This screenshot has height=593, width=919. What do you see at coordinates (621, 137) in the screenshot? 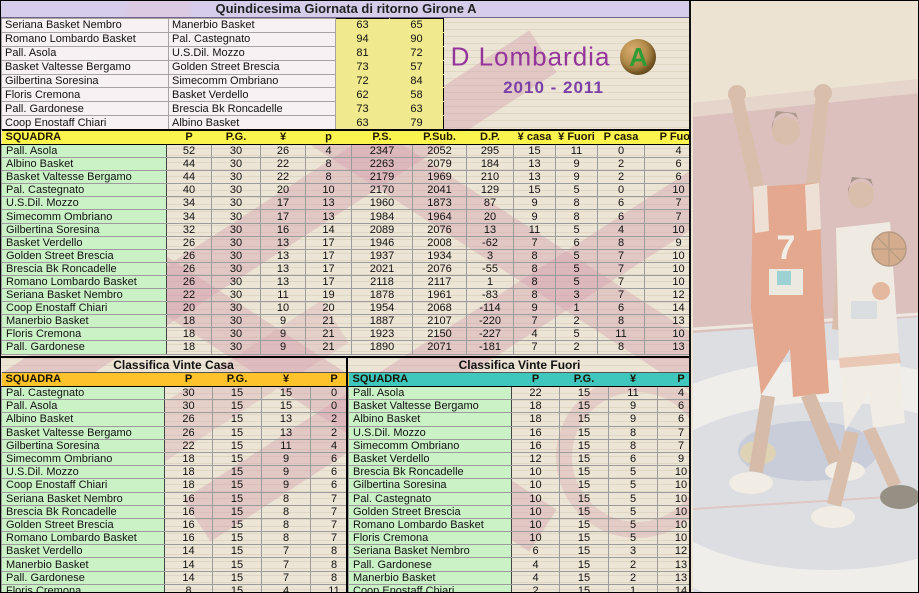
I see `column-header: P casa` at bounding box center [621, 137].